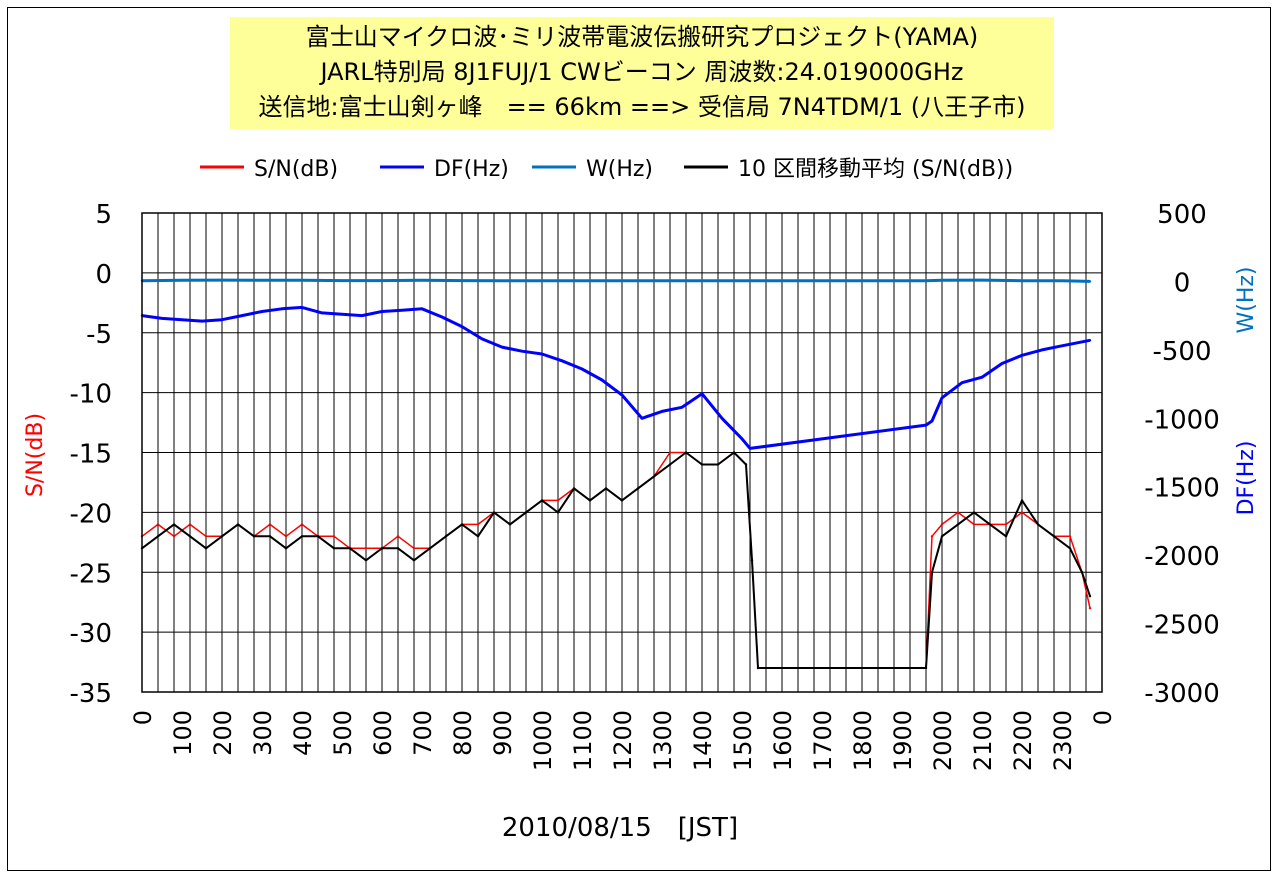  I want to click on y-right-tick-label: -2500, so click(1182, 626).